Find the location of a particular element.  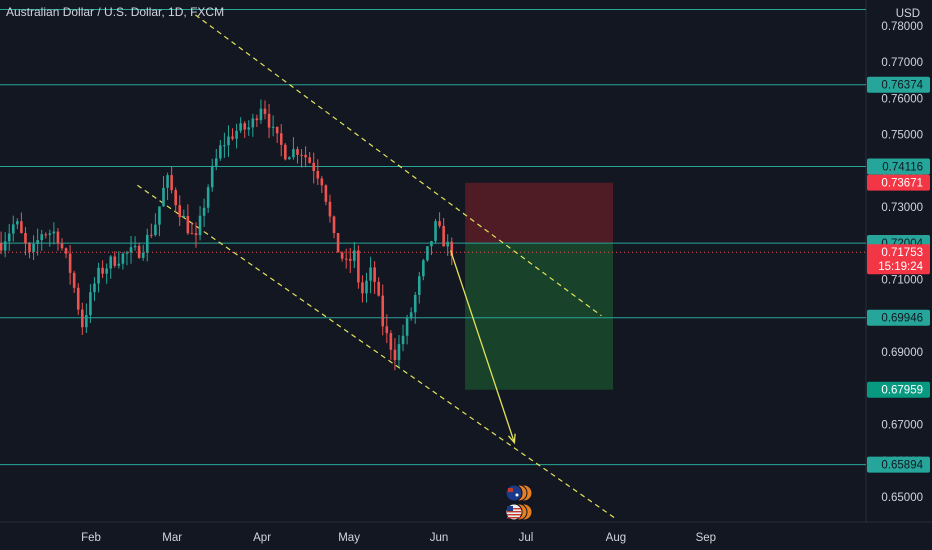

tag-76374: 0.76374 is located at coordinates (898, 84).